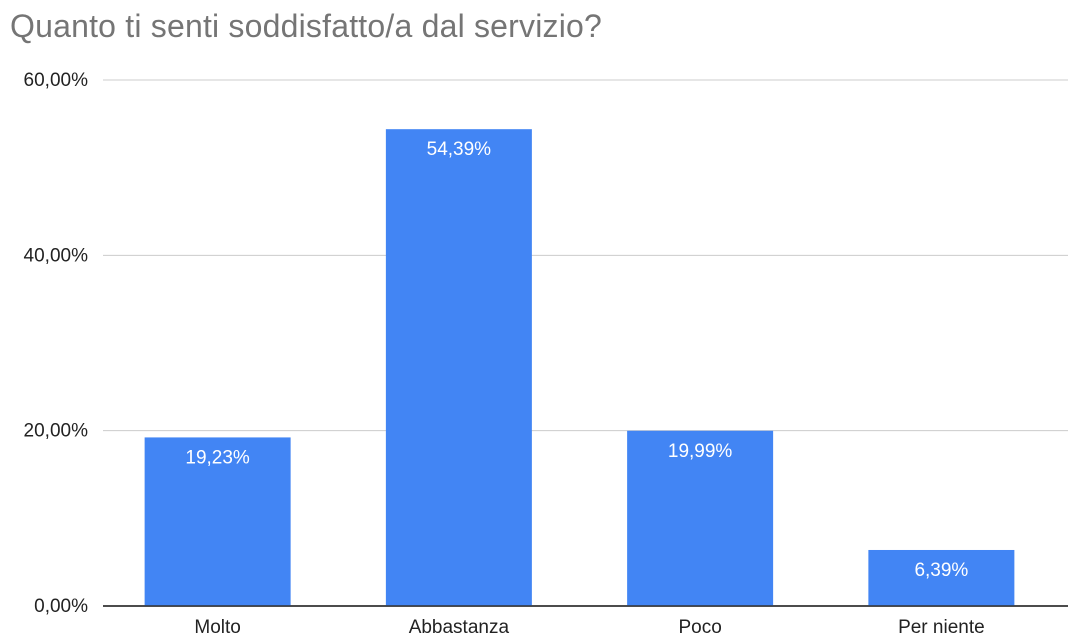  I want to click on x-tick-label: Per niente, so click(941, 627).